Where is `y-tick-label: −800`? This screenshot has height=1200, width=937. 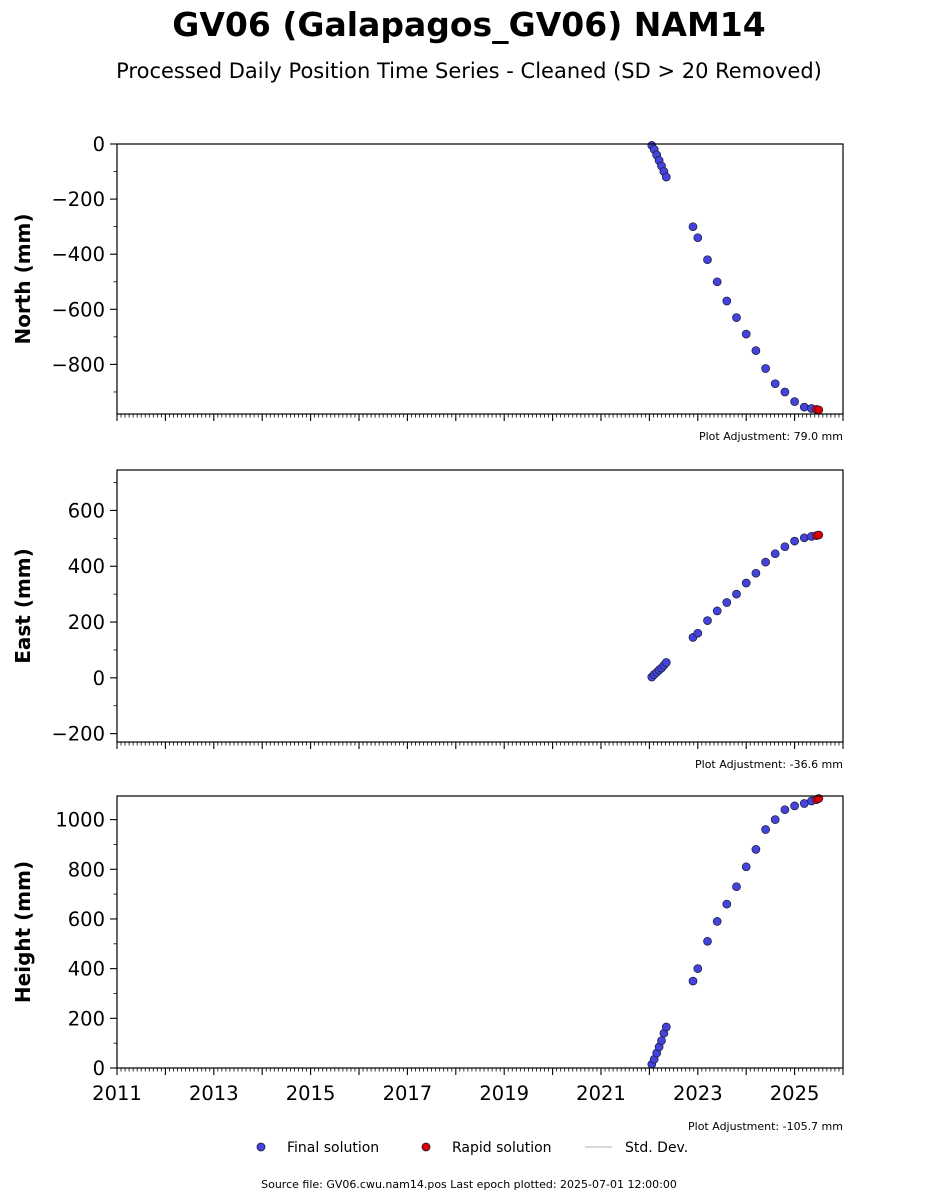 y-tick-label: −800 is located at coordinates (78, 364).